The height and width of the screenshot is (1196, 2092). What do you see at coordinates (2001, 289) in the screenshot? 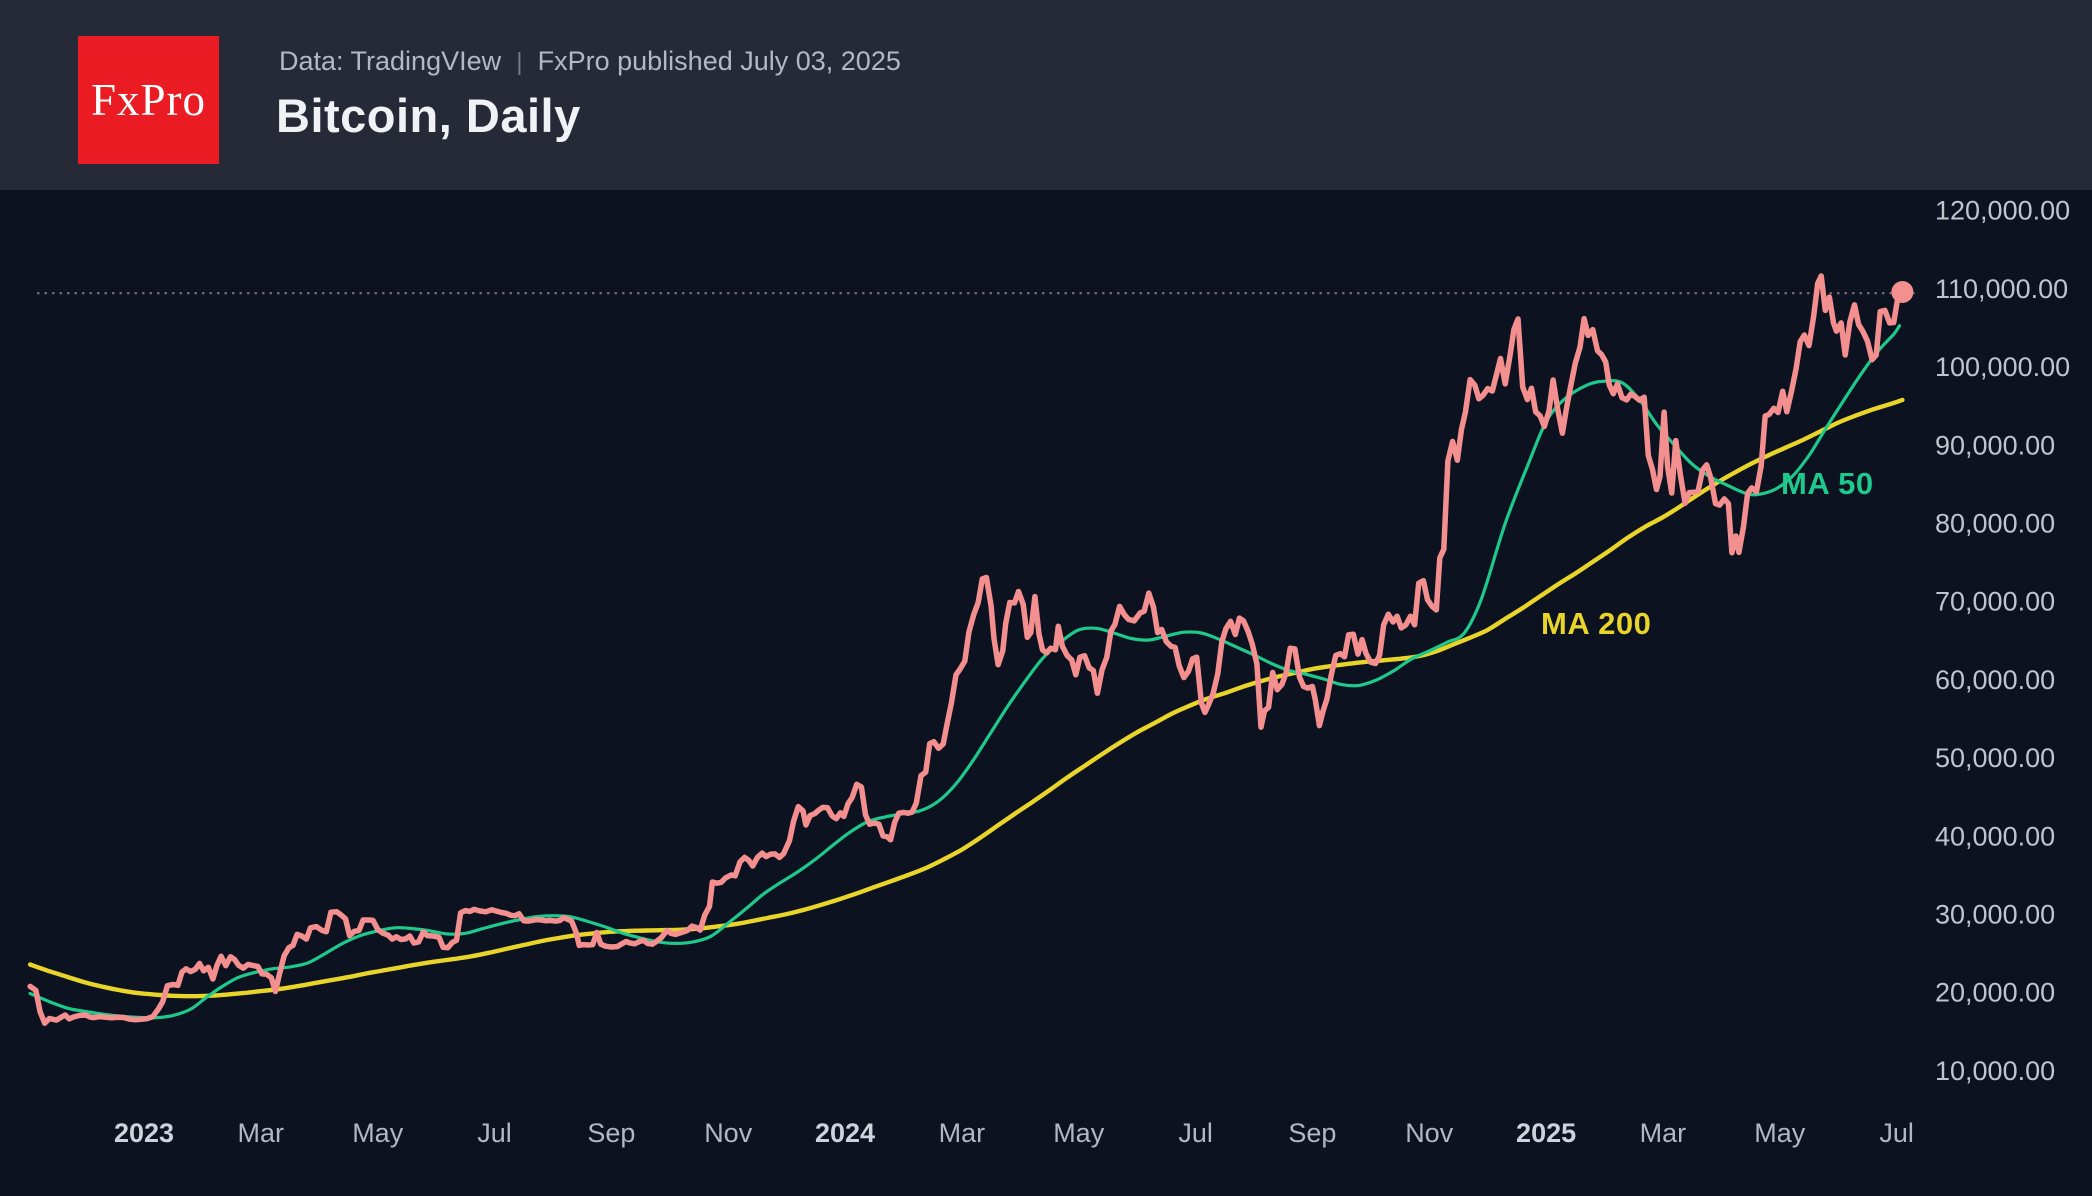
I see `y-axis-tick-label: 110,000.00` at bounding box center [2001, 289].